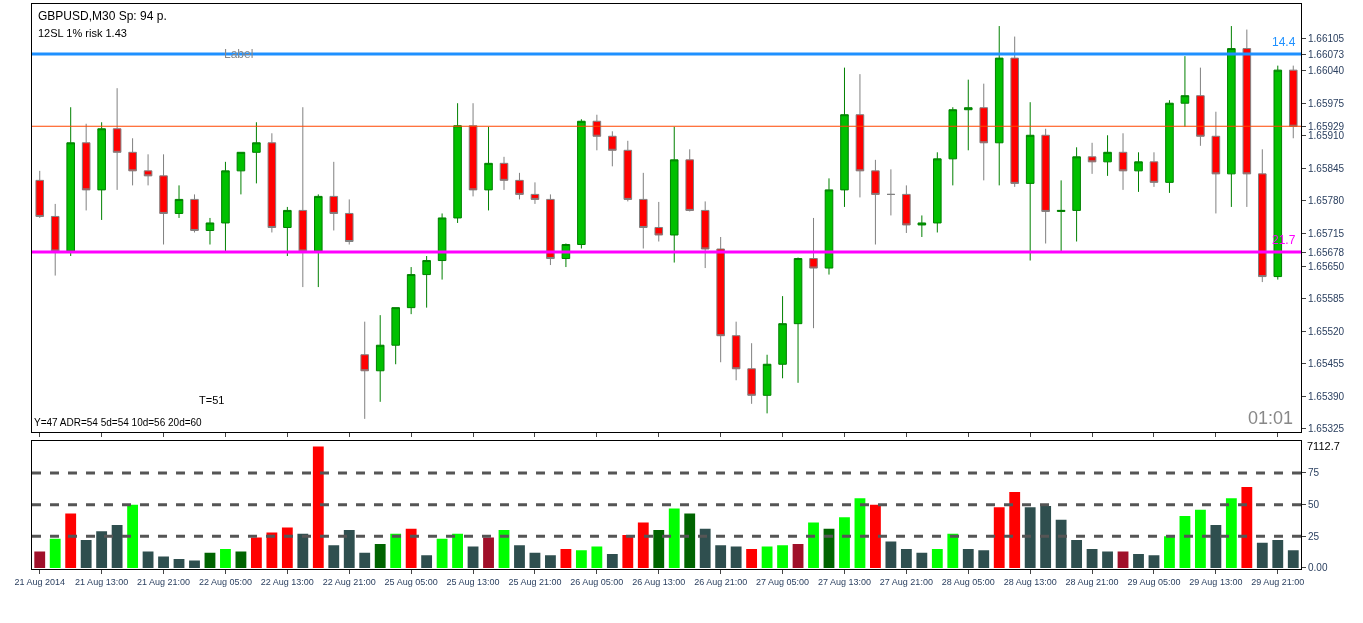 This screenshot has height=623, width=1363. Describe the element at coordinates (225, 582) in the screenshot. I see `x-tick-label: 22 Aug 05:00` at that location.